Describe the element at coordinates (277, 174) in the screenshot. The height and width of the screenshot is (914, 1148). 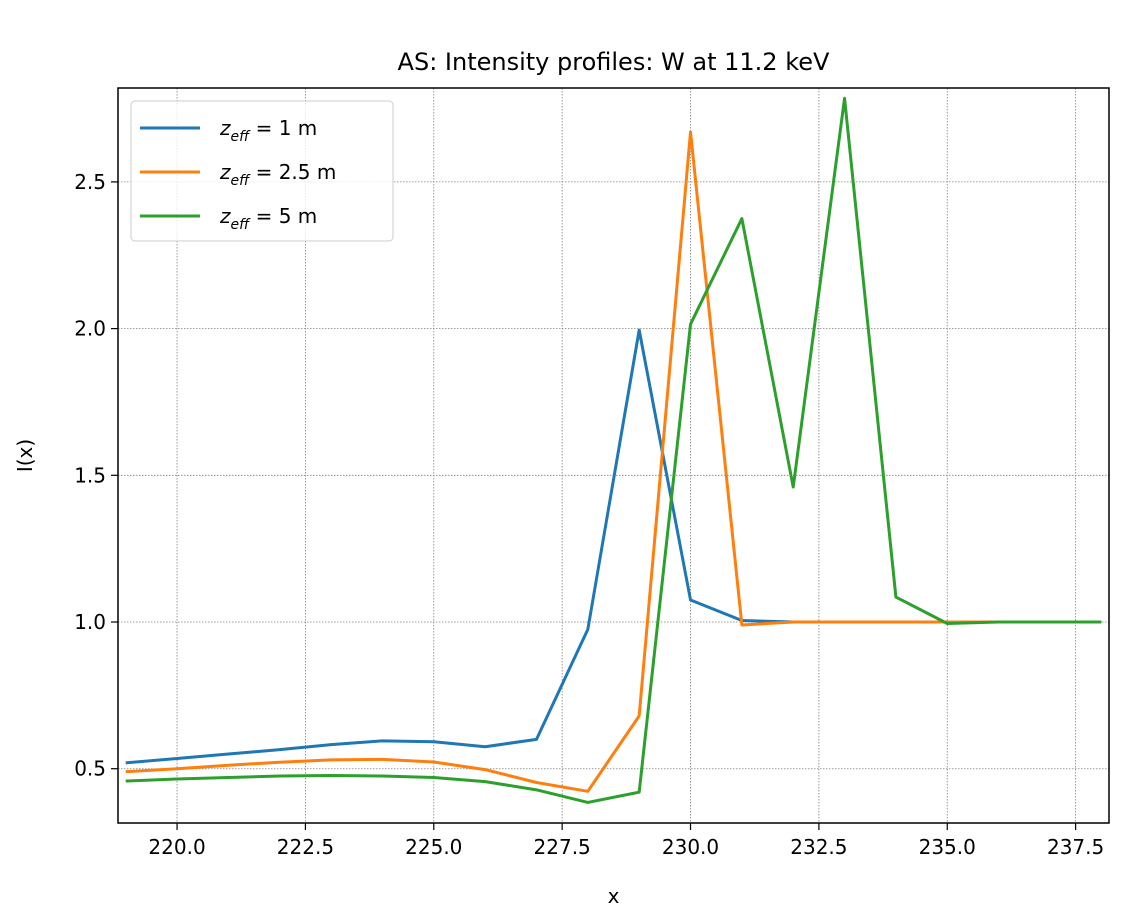
I see `legend-label: zeff = 2.5 m` at that location.